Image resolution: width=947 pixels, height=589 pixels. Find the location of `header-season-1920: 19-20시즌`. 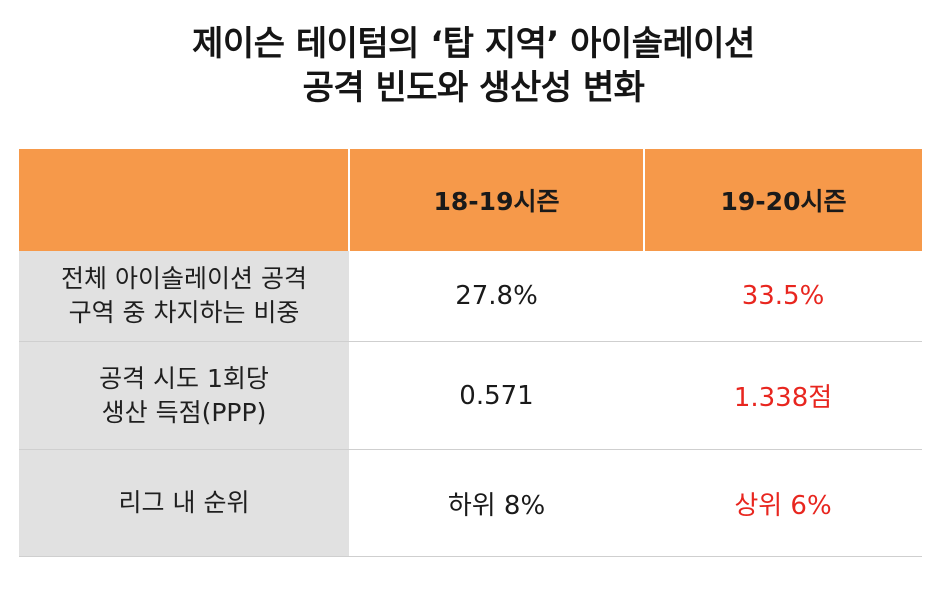

header-season-1920: 19-20시즌 is located at coordinates (782, 200).